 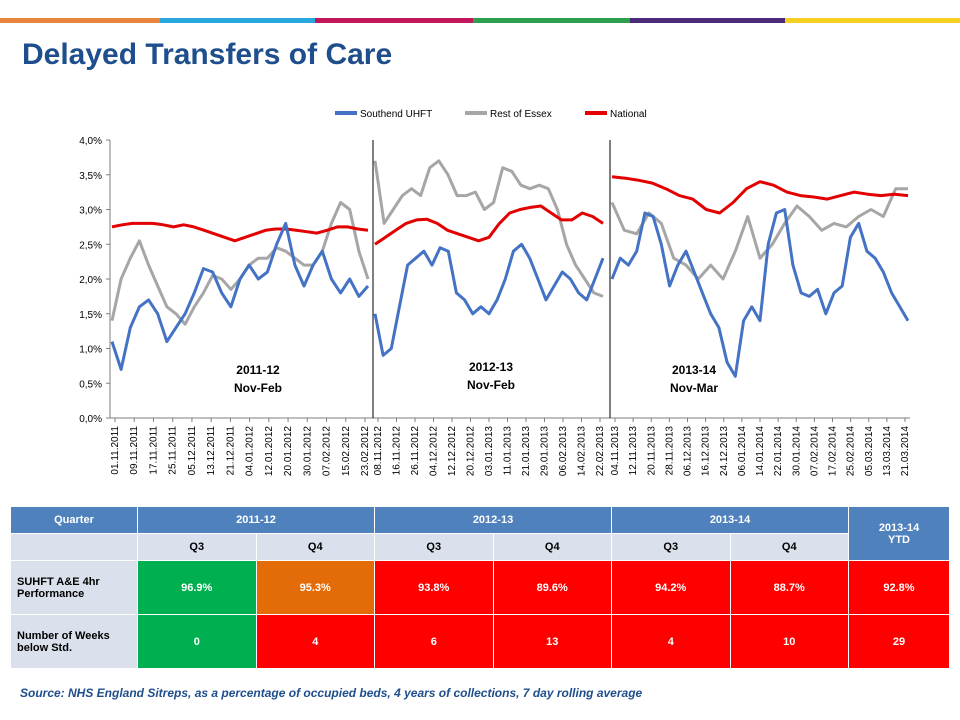 I want to click on color-bar, so click(x=480, y=20).